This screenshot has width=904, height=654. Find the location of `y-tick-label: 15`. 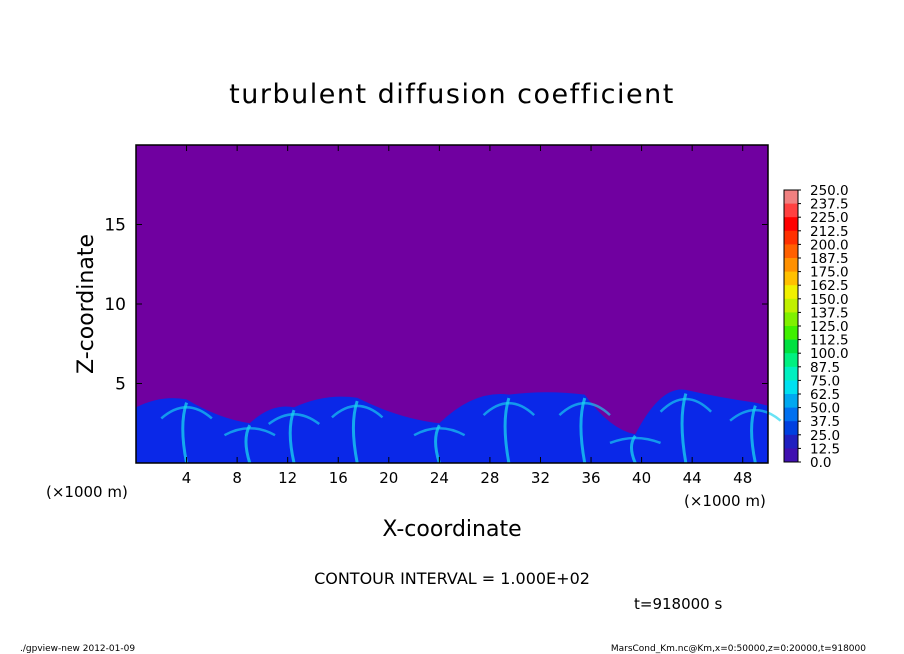

y-tick-label: 15 is located at coordinates (115, 226).